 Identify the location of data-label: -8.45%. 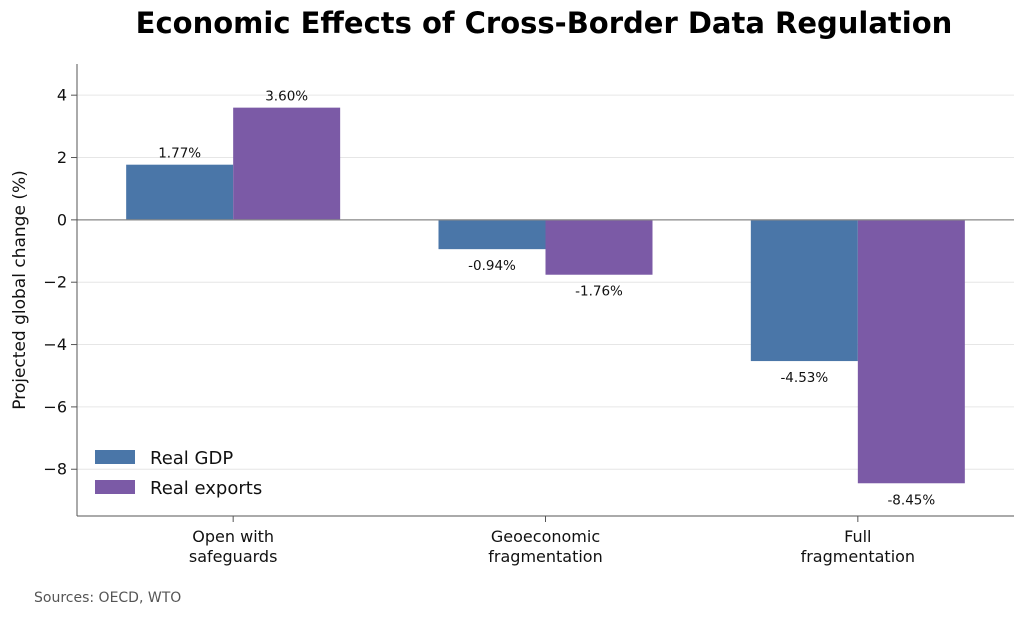
(911, 500).